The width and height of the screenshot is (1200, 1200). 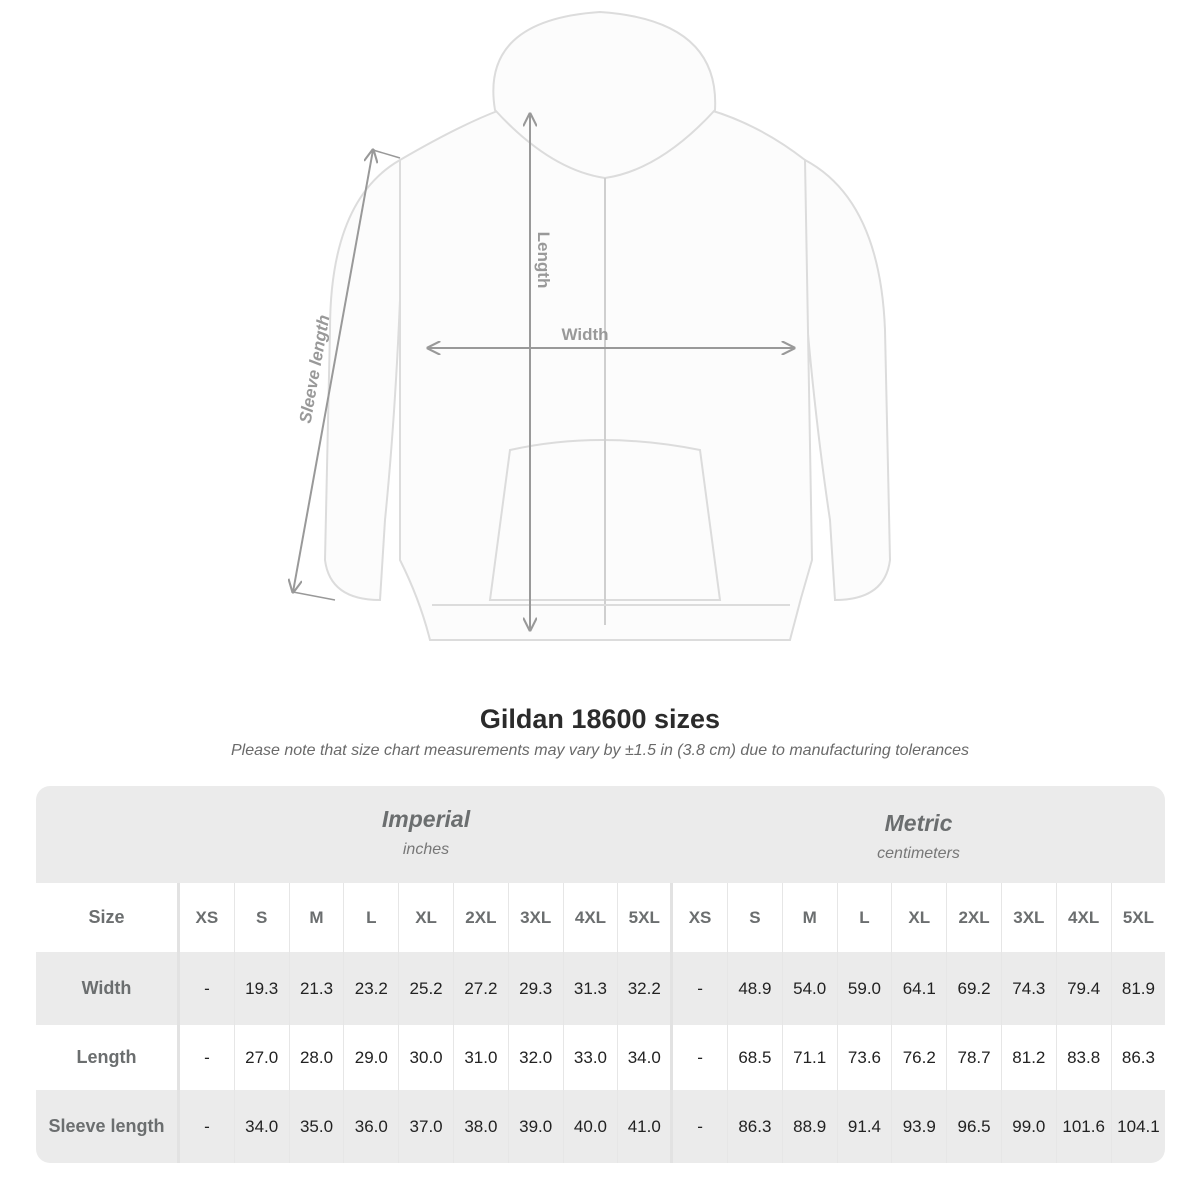 What do you see at coordinates (426, 849) in the screenshot?
I see `imperial-unit: inches` at bounding box center [426, 849].